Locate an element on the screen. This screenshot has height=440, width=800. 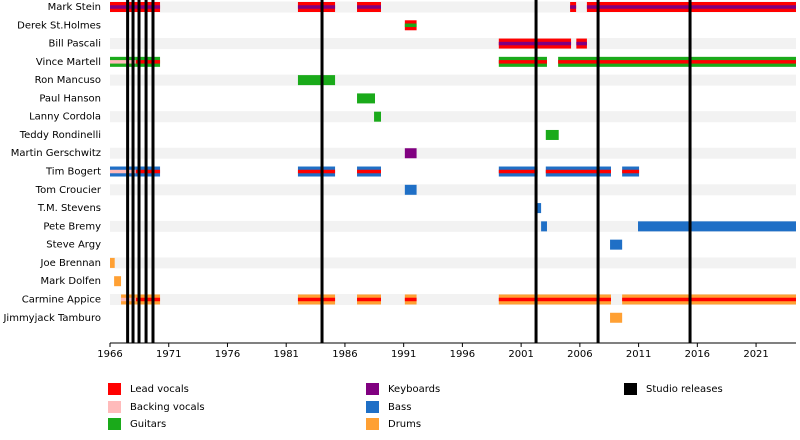
member-name: T.M. Stevens is located at coordinates (69, 208).